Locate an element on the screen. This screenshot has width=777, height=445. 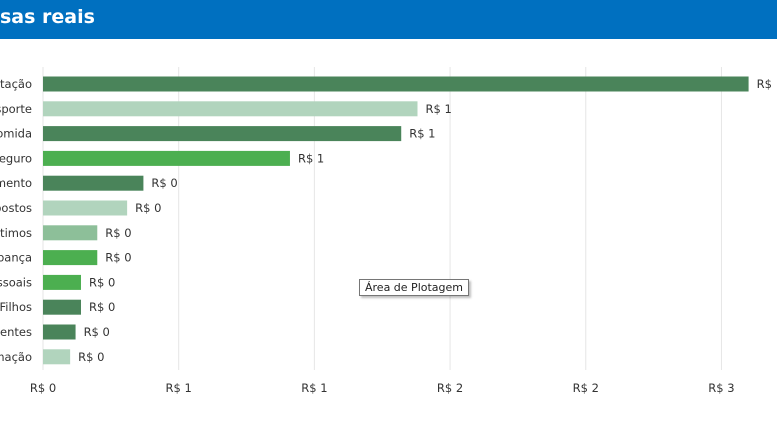
x-tick-label-1: R$ 1 is located at coordinates (179, 388).